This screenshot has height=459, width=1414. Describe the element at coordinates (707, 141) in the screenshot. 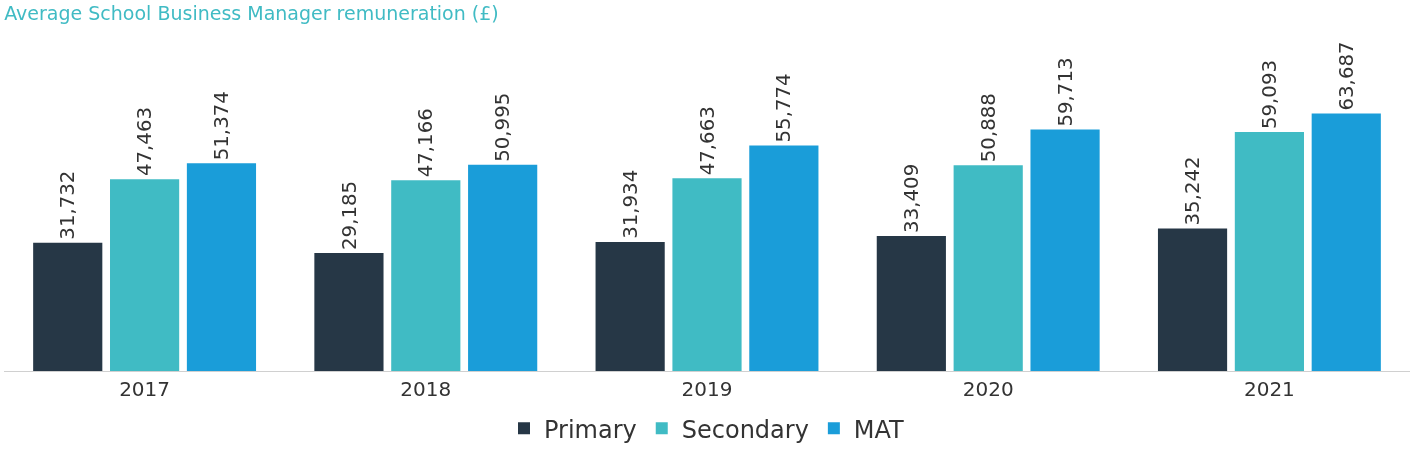

I see `data-label: 47,663` at that location.